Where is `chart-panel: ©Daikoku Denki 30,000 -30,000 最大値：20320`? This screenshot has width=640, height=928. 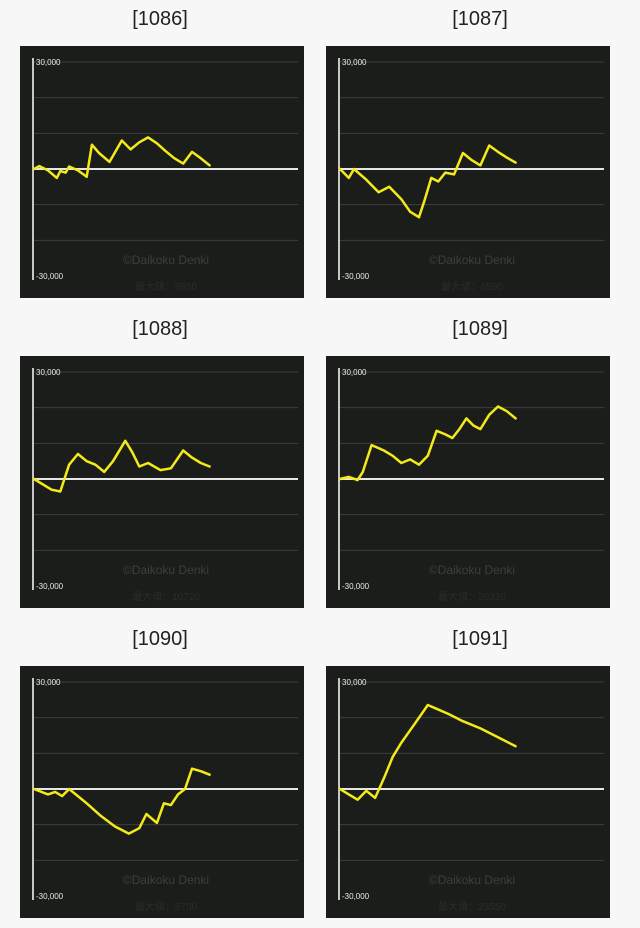
chart-panel: ©Daikoku Denki 30,000 -30,000 最大値：20320 is located at coordinates (468, 482).